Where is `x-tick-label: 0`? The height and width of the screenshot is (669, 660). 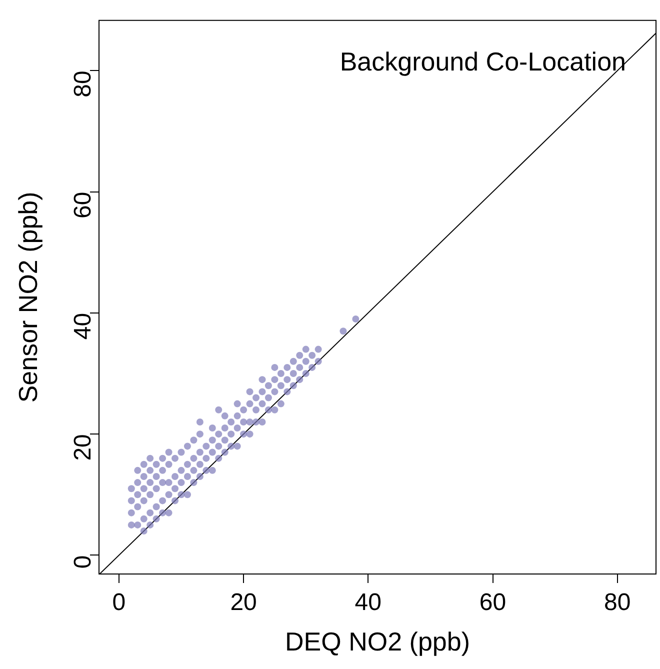 x-tick-label: 0 is located at coordinates (119, 602).